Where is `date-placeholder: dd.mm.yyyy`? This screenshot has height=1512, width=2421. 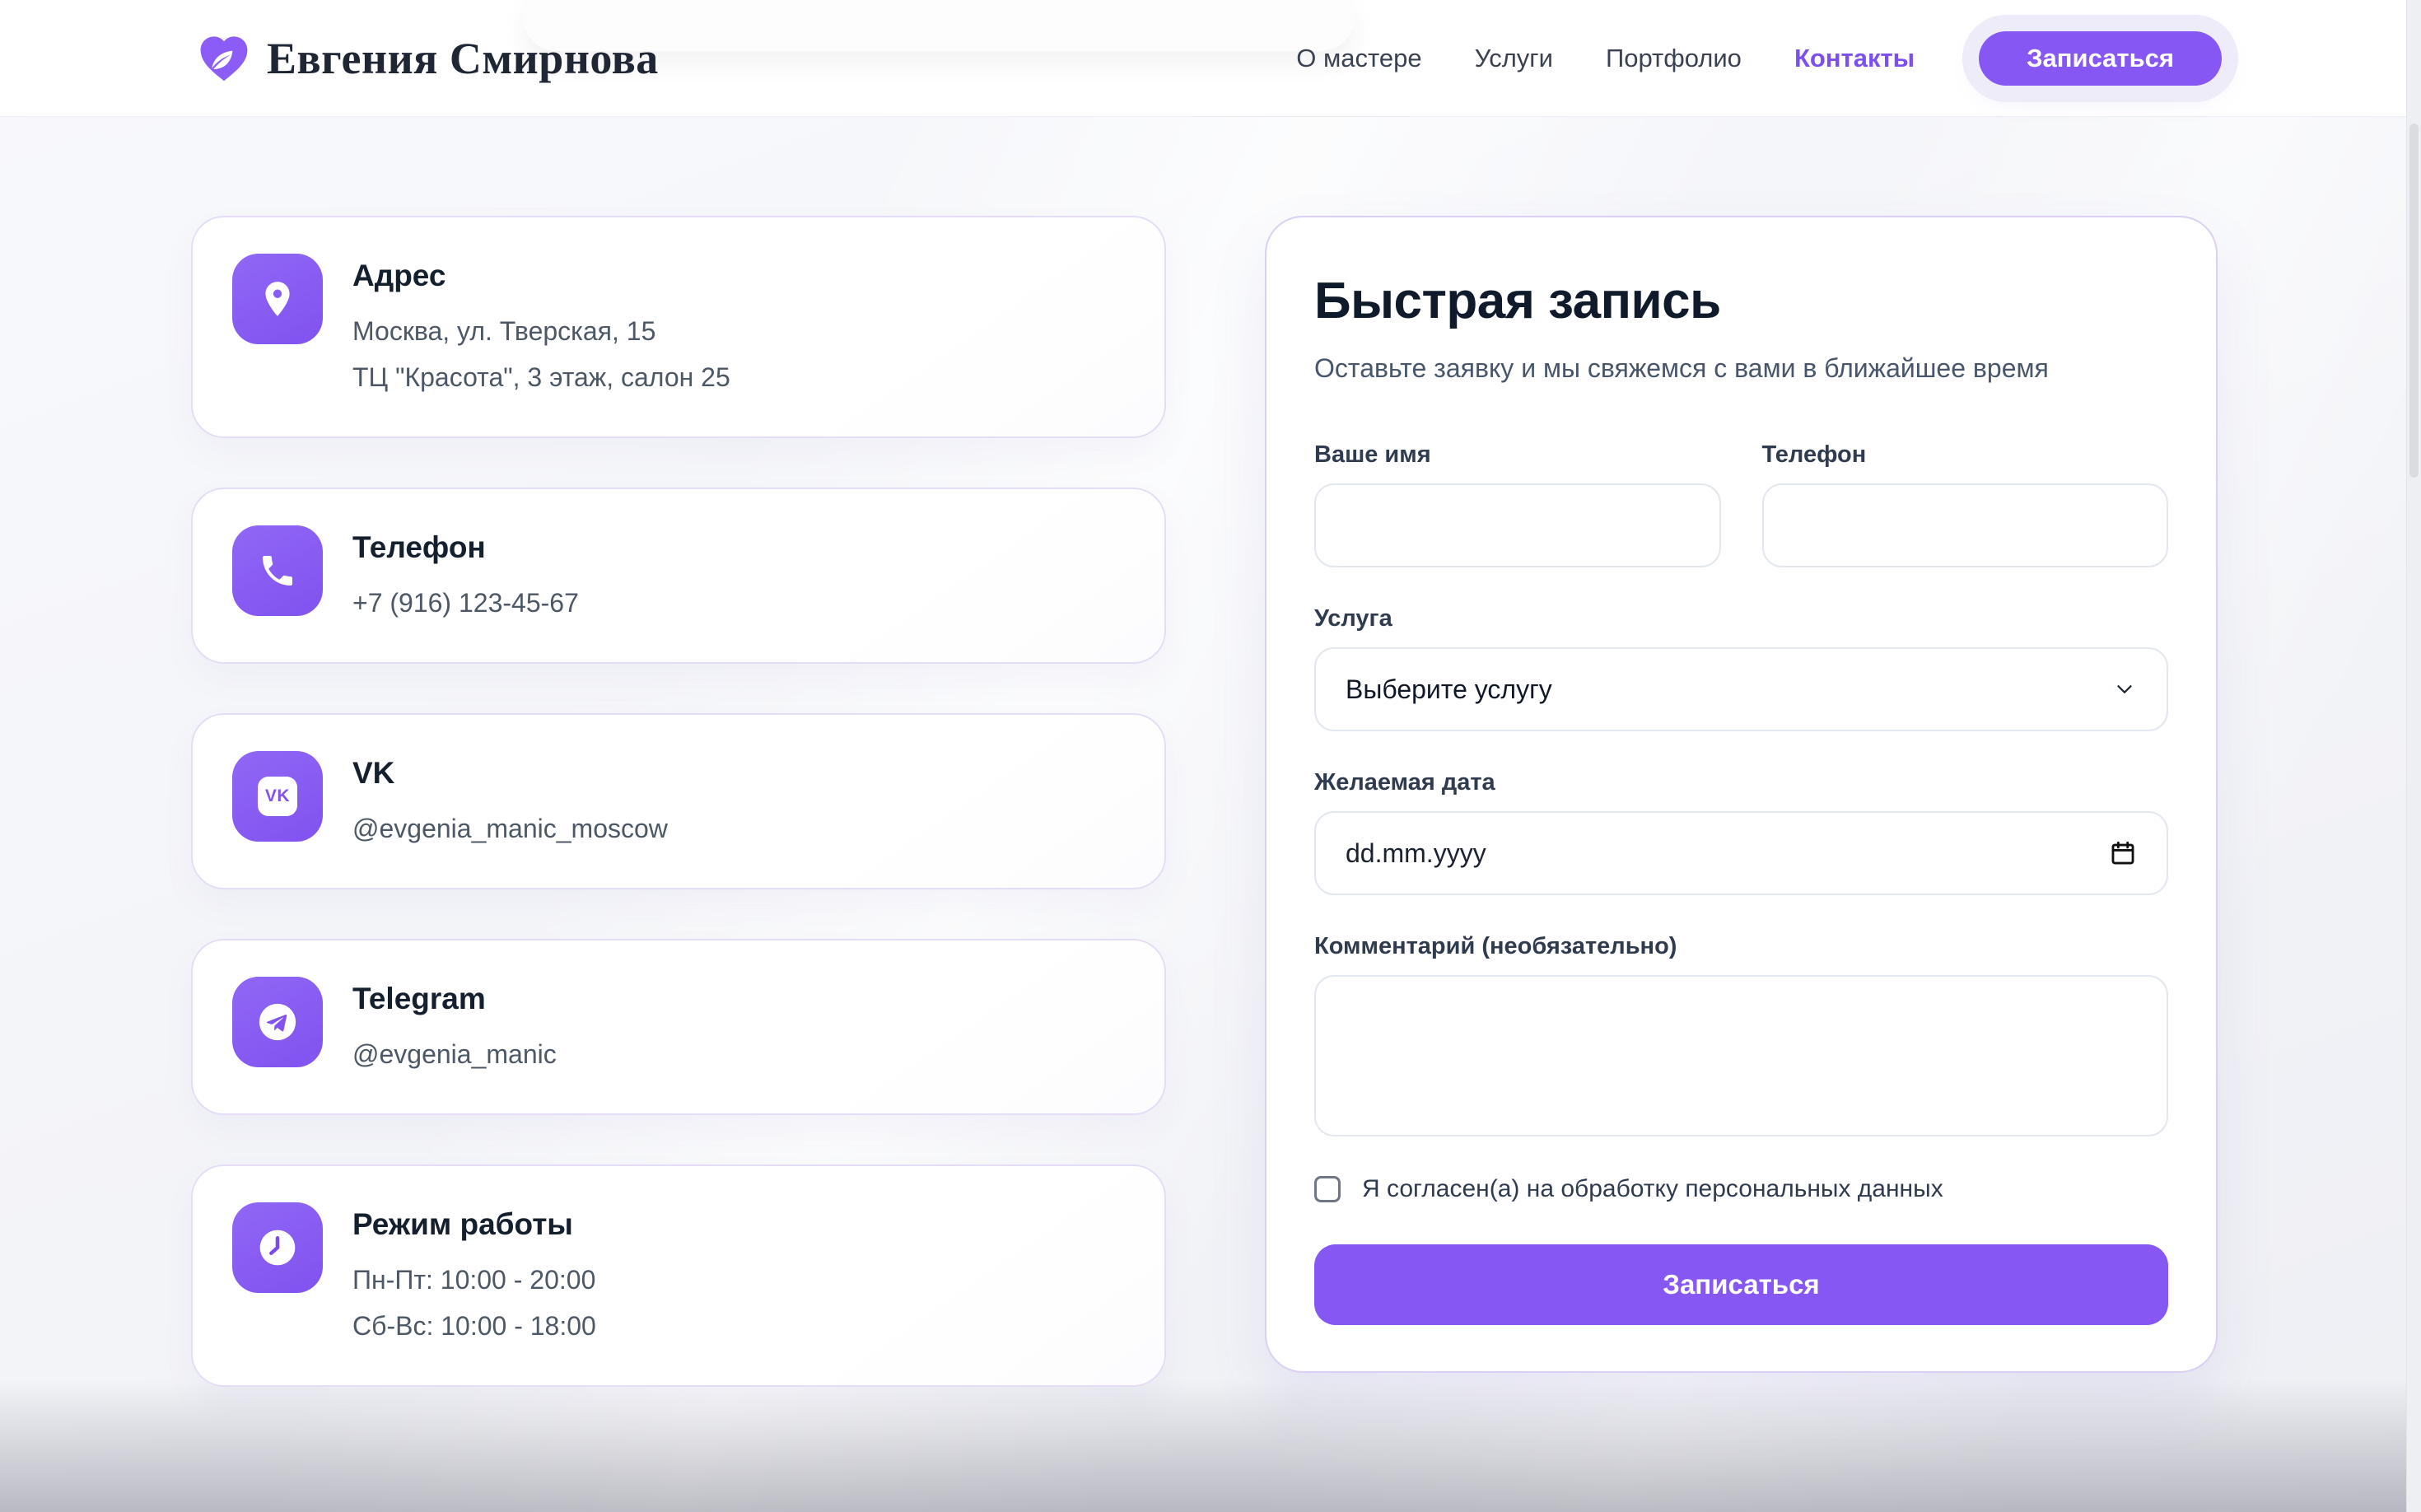
date-placeholder: dd.mm.yyyy is located at coordinates (1416, 853).